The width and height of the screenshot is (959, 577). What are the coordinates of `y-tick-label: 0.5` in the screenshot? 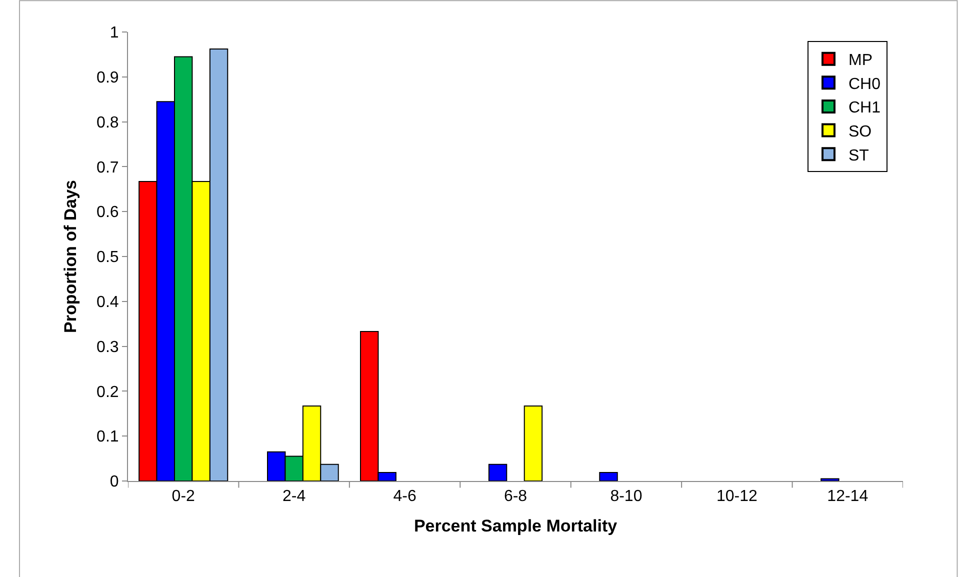 It's located at (107, 257).